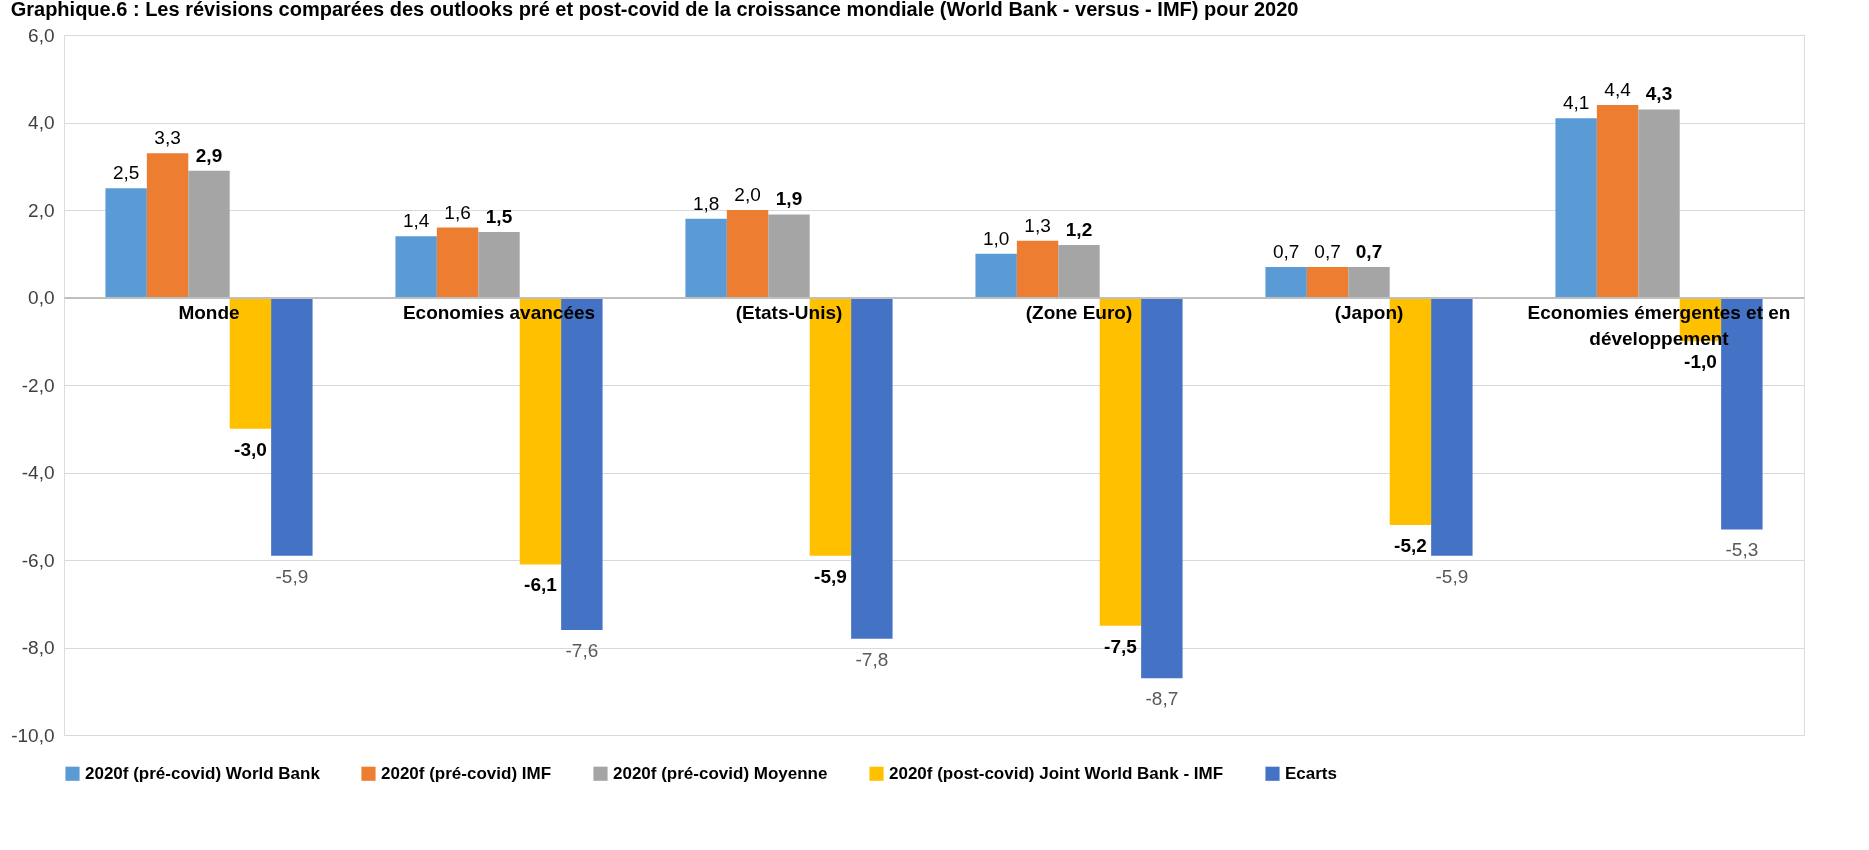 The width and height of the screenshot is (1869, 850). I want to click on legend-label: Ecarts, so click(1311, 773).